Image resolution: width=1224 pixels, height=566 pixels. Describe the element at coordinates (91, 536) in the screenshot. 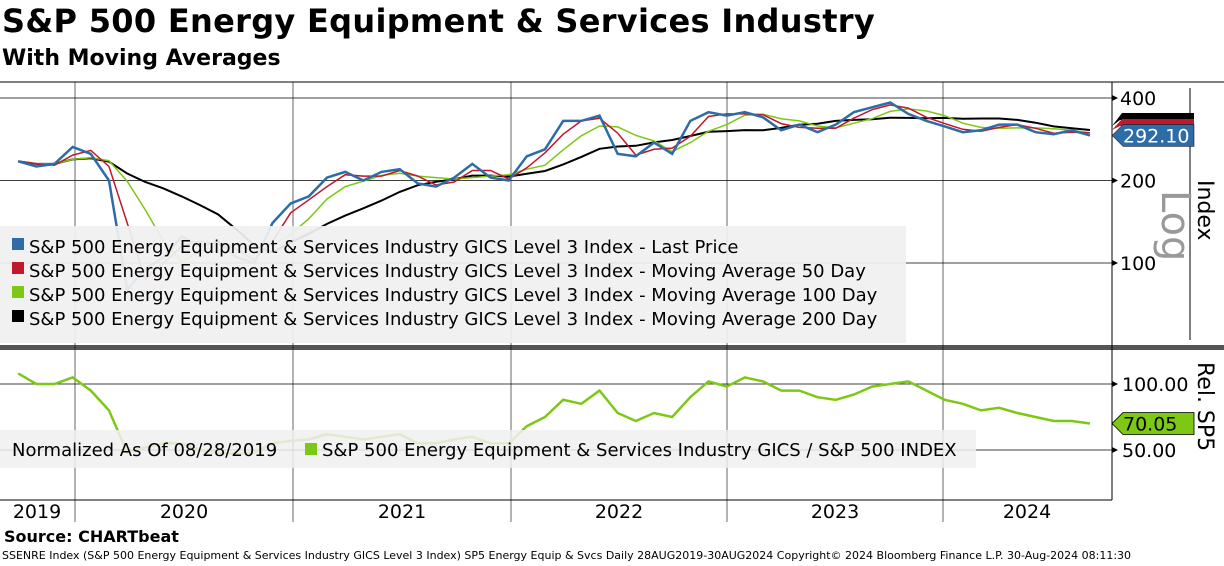

I see `source-label: Source: CHARTbeat` at that location.